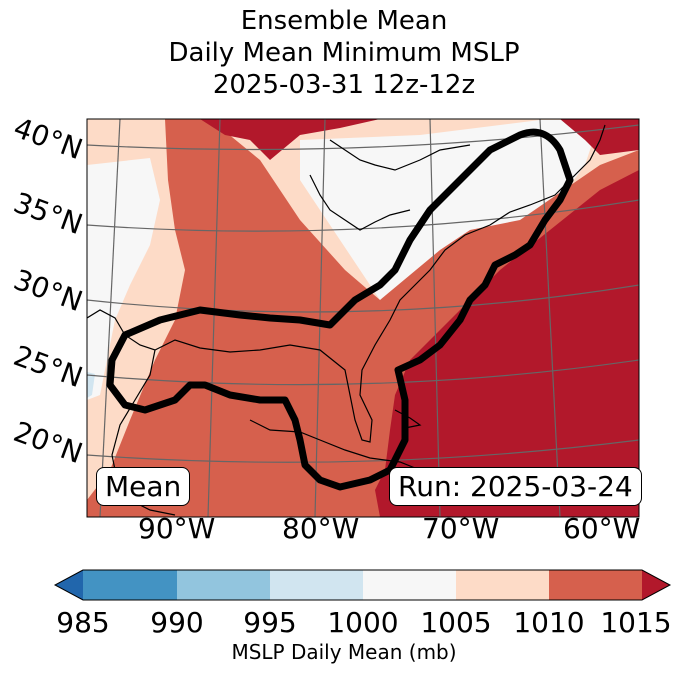  I want to click on colorbar-over-arrow, so click(656, 585).